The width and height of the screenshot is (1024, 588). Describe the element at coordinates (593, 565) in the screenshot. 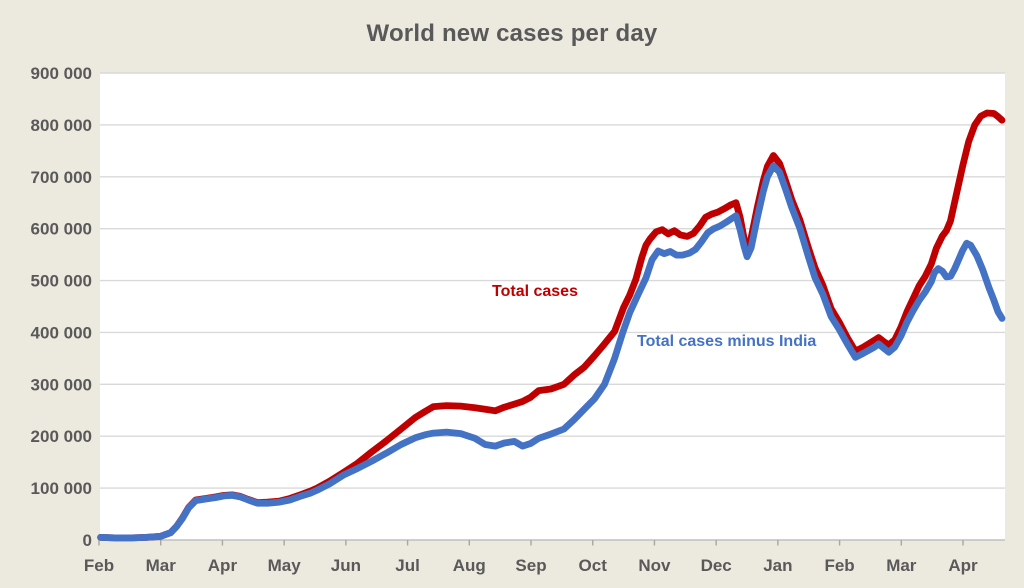

I see `x-axis-tick-label: Oct` at that location.